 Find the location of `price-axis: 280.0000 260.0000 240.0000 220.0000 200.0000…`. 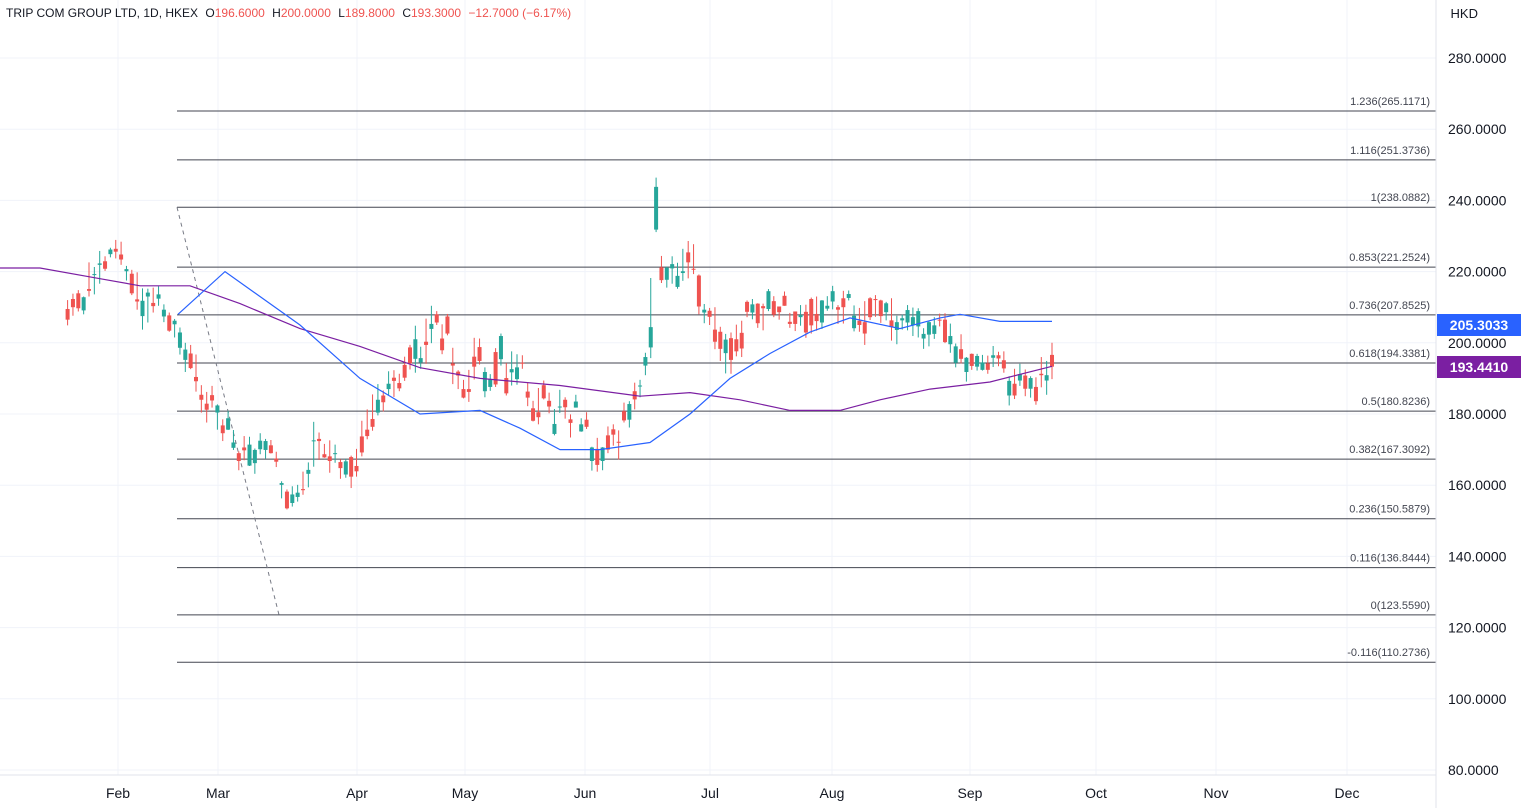

price-axis: 280.0000 260.0000 240.0000 220.0000 200.0000… is located at coordinates (1477, 414).